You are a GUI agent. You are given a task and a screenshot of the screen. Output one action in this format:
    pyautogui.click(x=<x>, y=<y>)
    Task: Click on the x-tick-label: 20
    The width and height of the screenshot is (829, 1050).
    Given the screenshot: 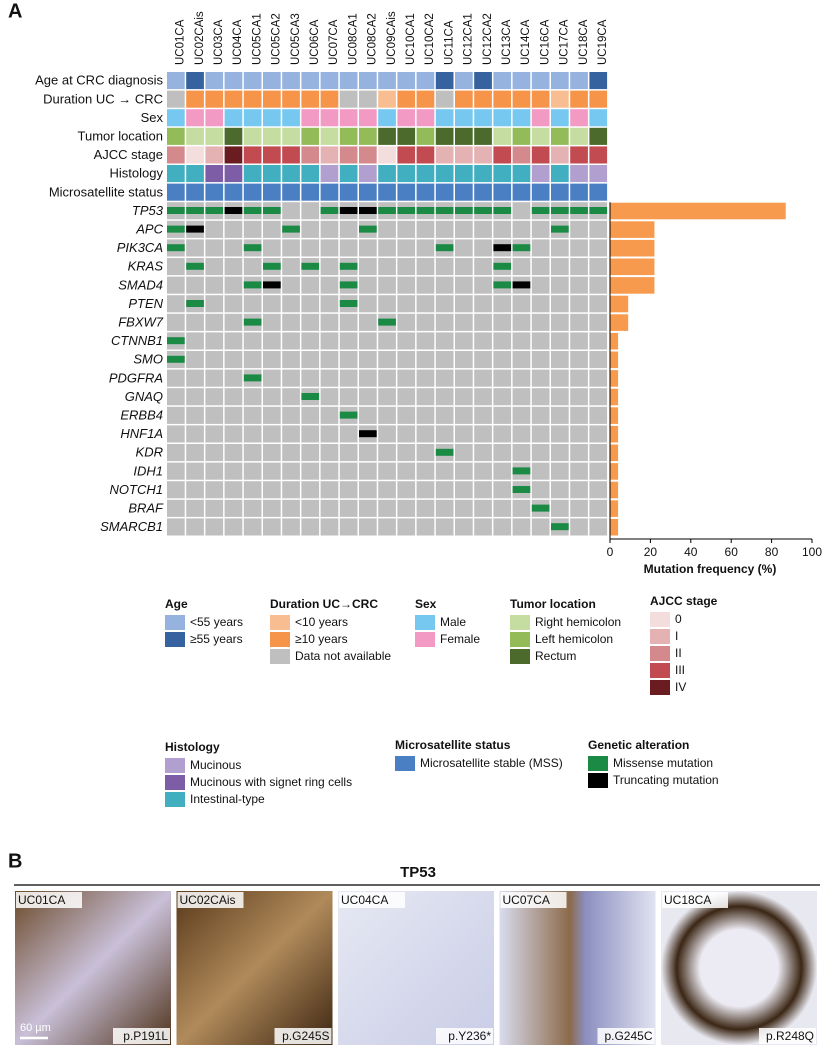 What is the action you would take?
    pyautogui.click(x=651, y=552)
    